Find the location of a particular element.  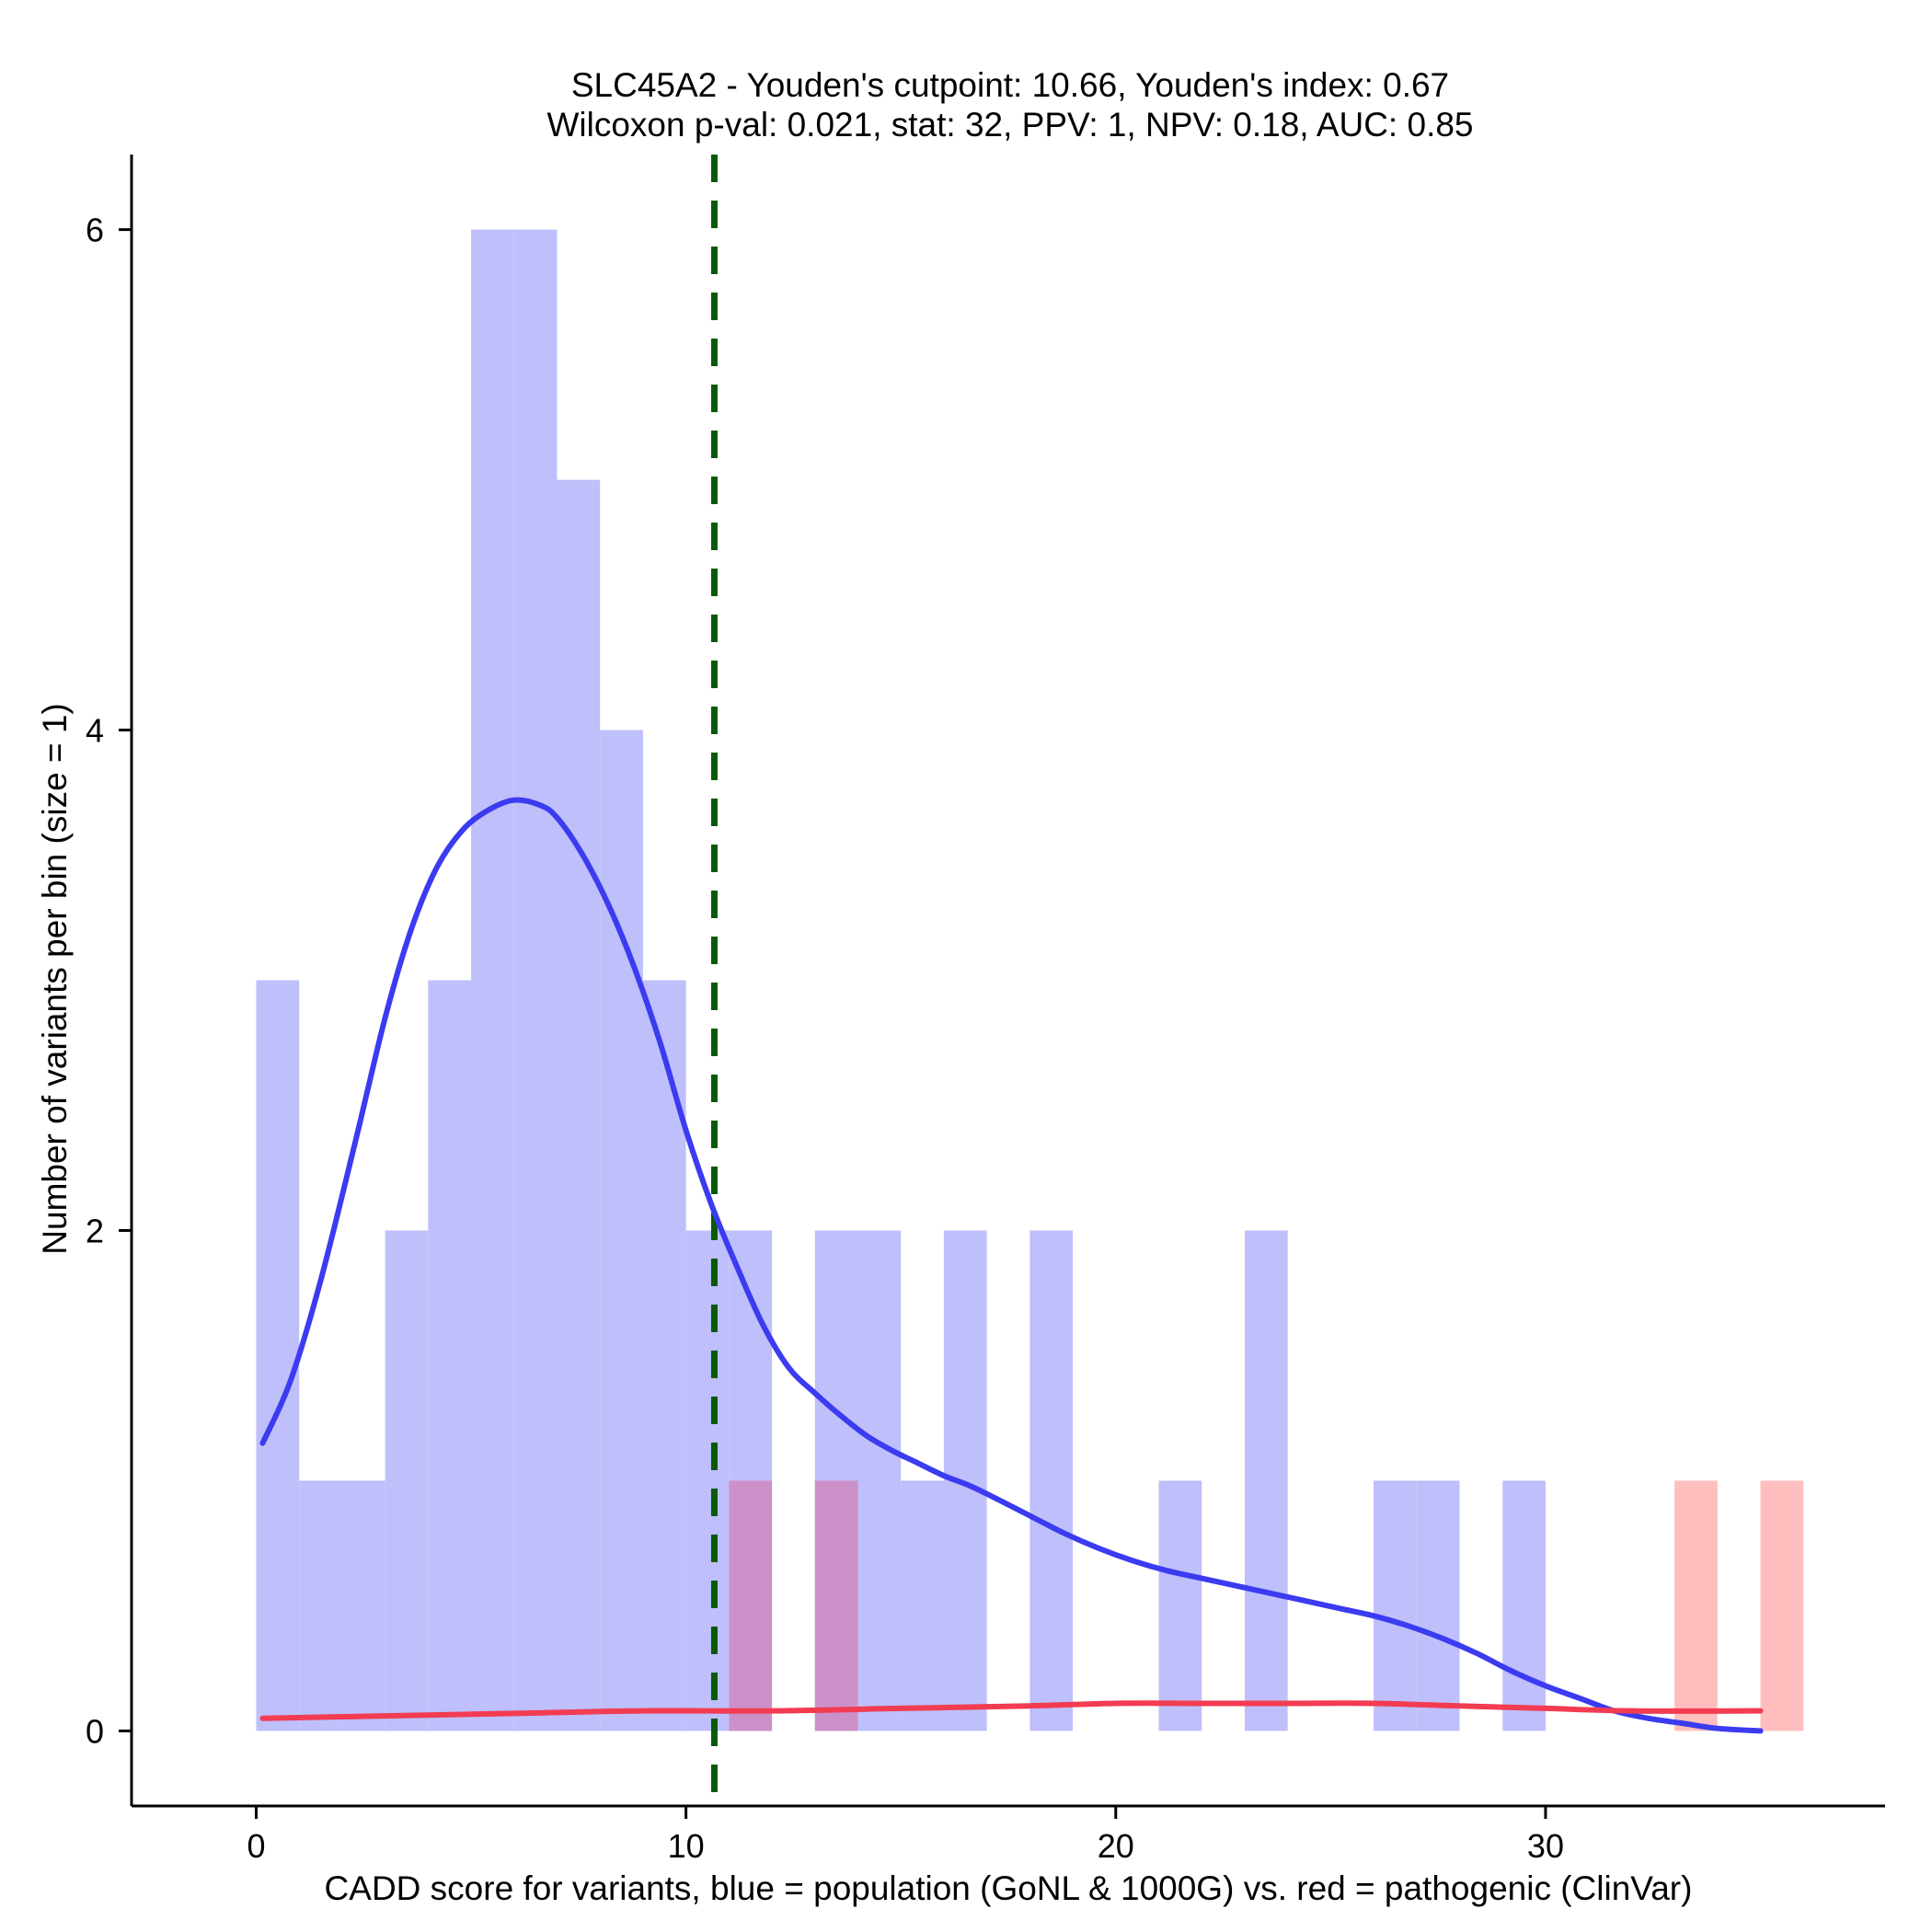

y-tick-label: 2 is located at coordinates (95, 1230).